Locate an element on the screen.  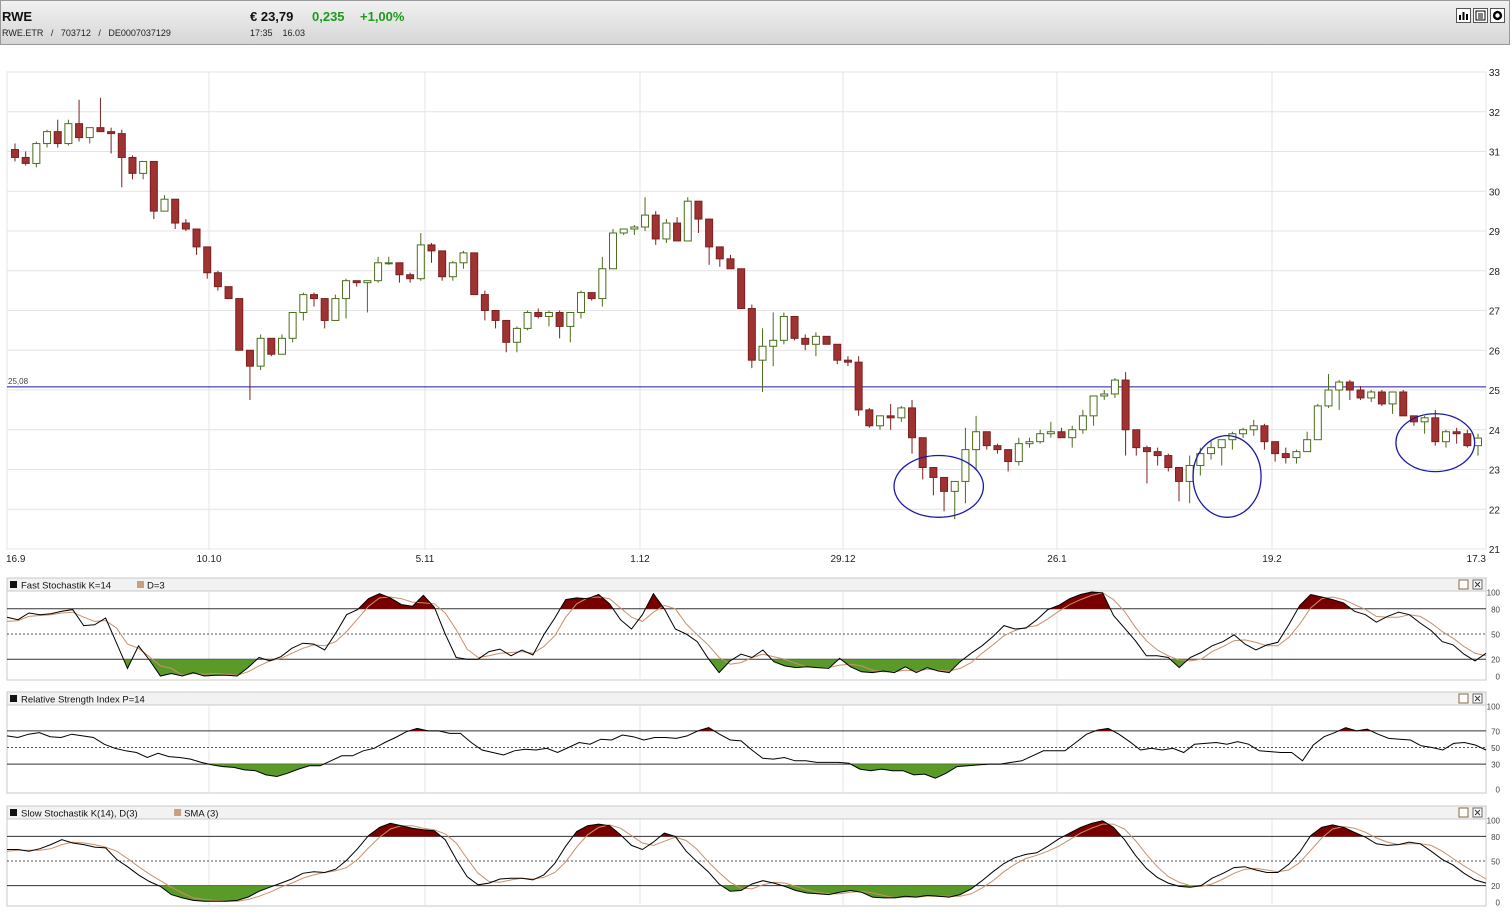
price-tick-label: 25 is located at coordinates (1495, 391).